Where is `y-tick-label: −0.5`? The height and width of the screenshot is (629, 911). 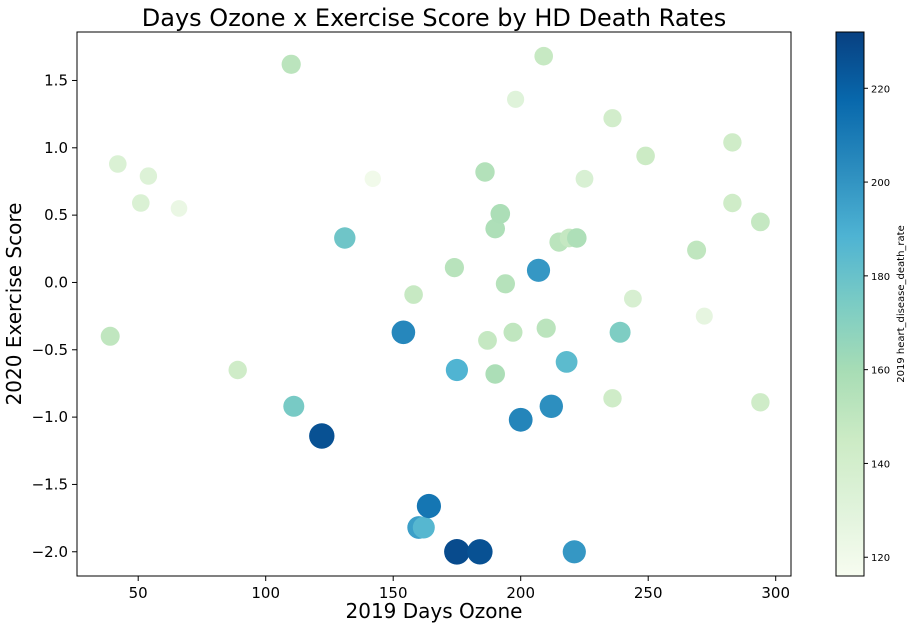 y-tick-label: −0.5 is located at coordinates (50, 350).